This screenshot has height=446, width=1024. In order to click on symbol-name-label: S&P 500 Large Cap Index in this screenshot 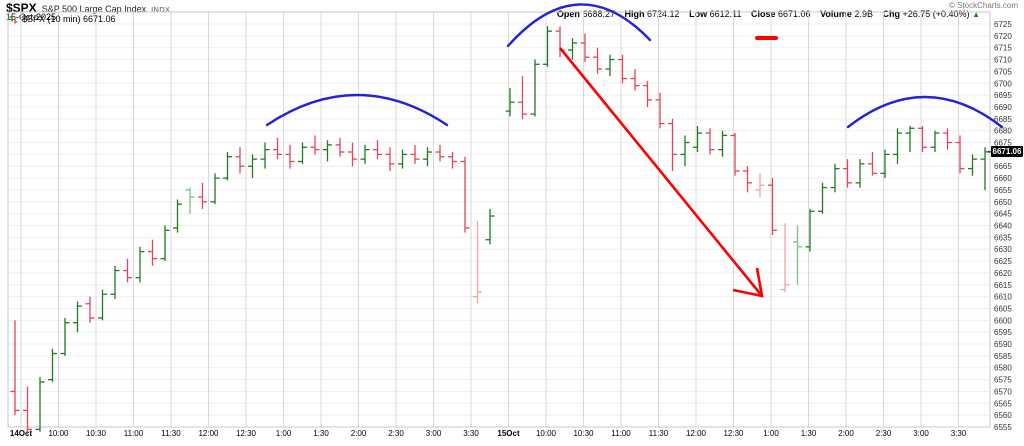, I will do `click(94, 9)`.